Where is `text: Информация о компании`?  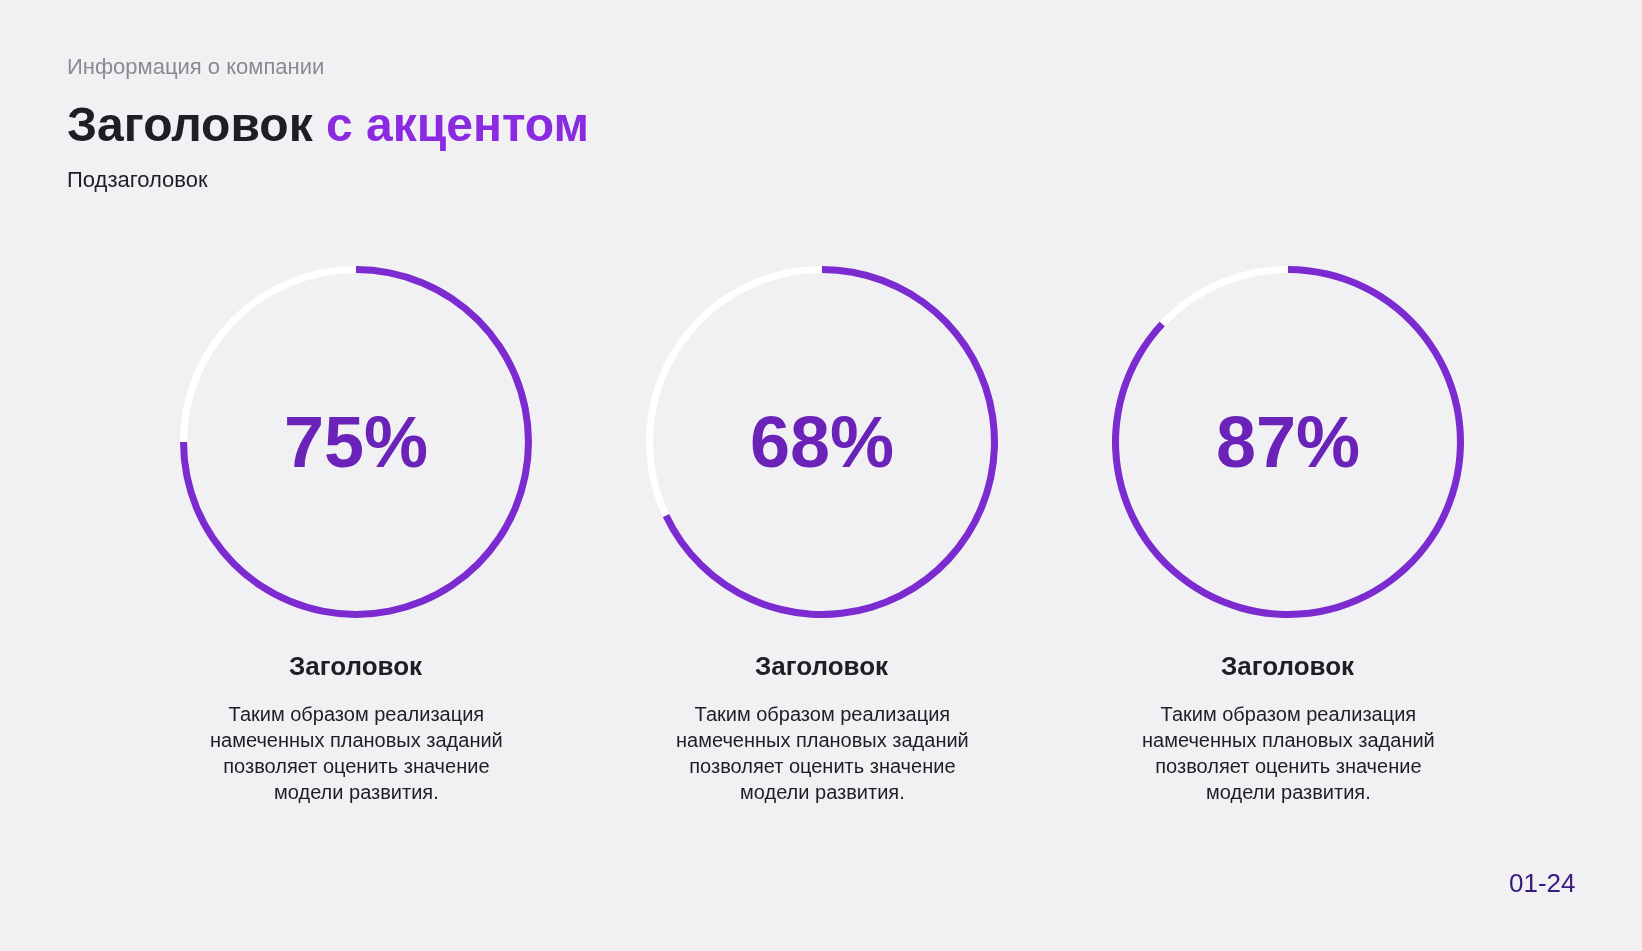
text: Информация о компании is located at coordinates (196, 66).